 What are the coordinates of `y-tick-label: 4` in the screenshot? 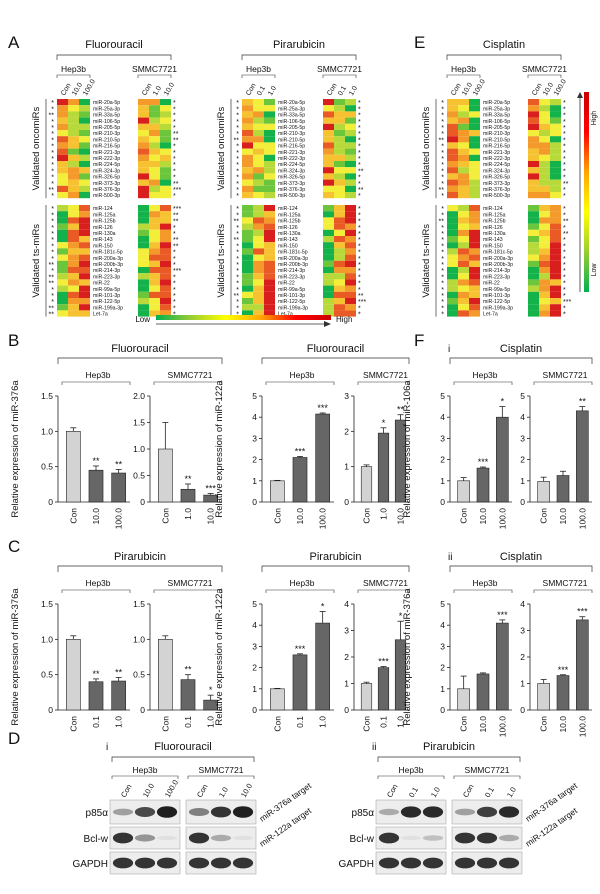 It's located at (346, 604).